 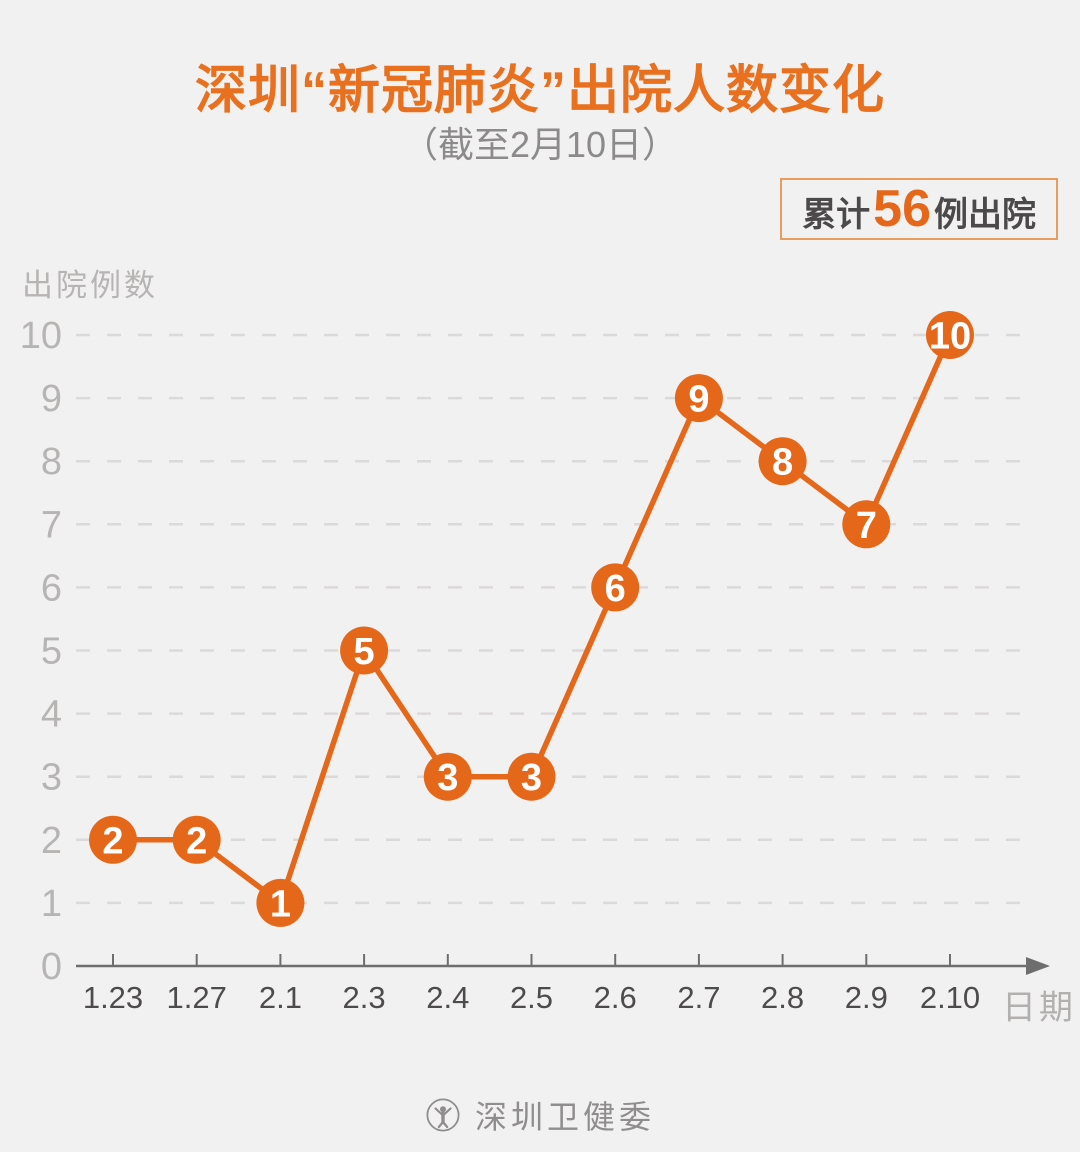 I want to click on page-subtitle: （截至2月10日）, so click(x=540, y=144).